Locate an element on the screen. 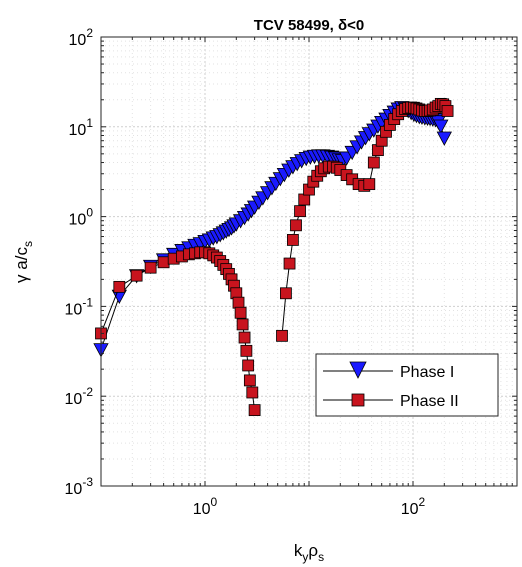 Image resolution: width=522 pixels, height=567 pixels. legend-box is located at coordinates (407, 385).